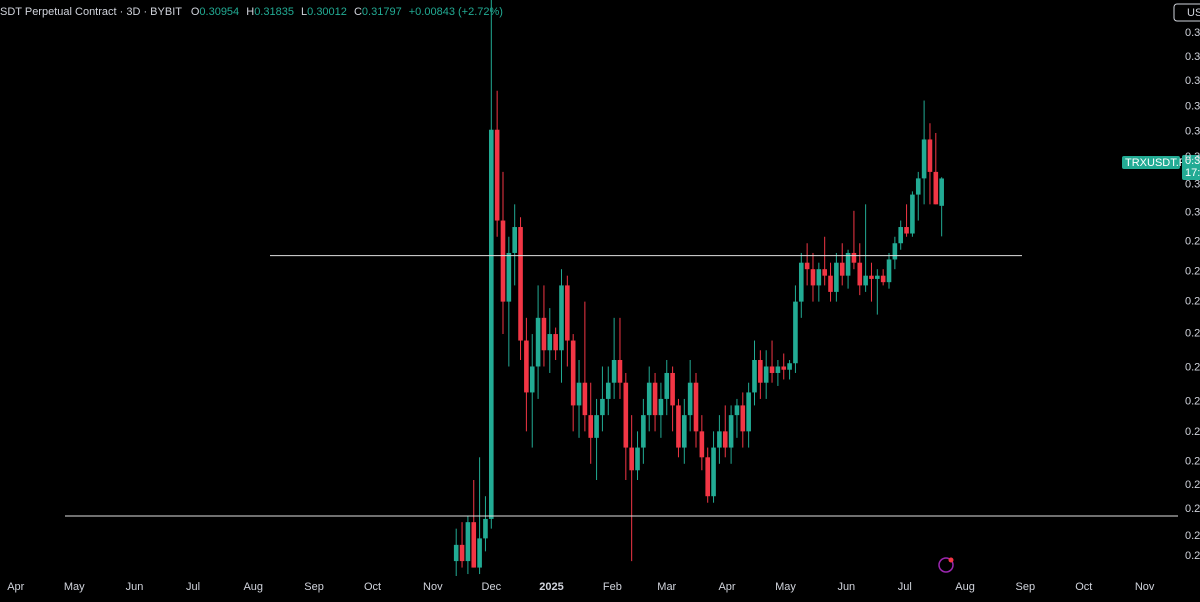 Image resolution: width=1200 pixels, height=602 pixels. I want to click on ohlc-key: O, so click(195, 12).